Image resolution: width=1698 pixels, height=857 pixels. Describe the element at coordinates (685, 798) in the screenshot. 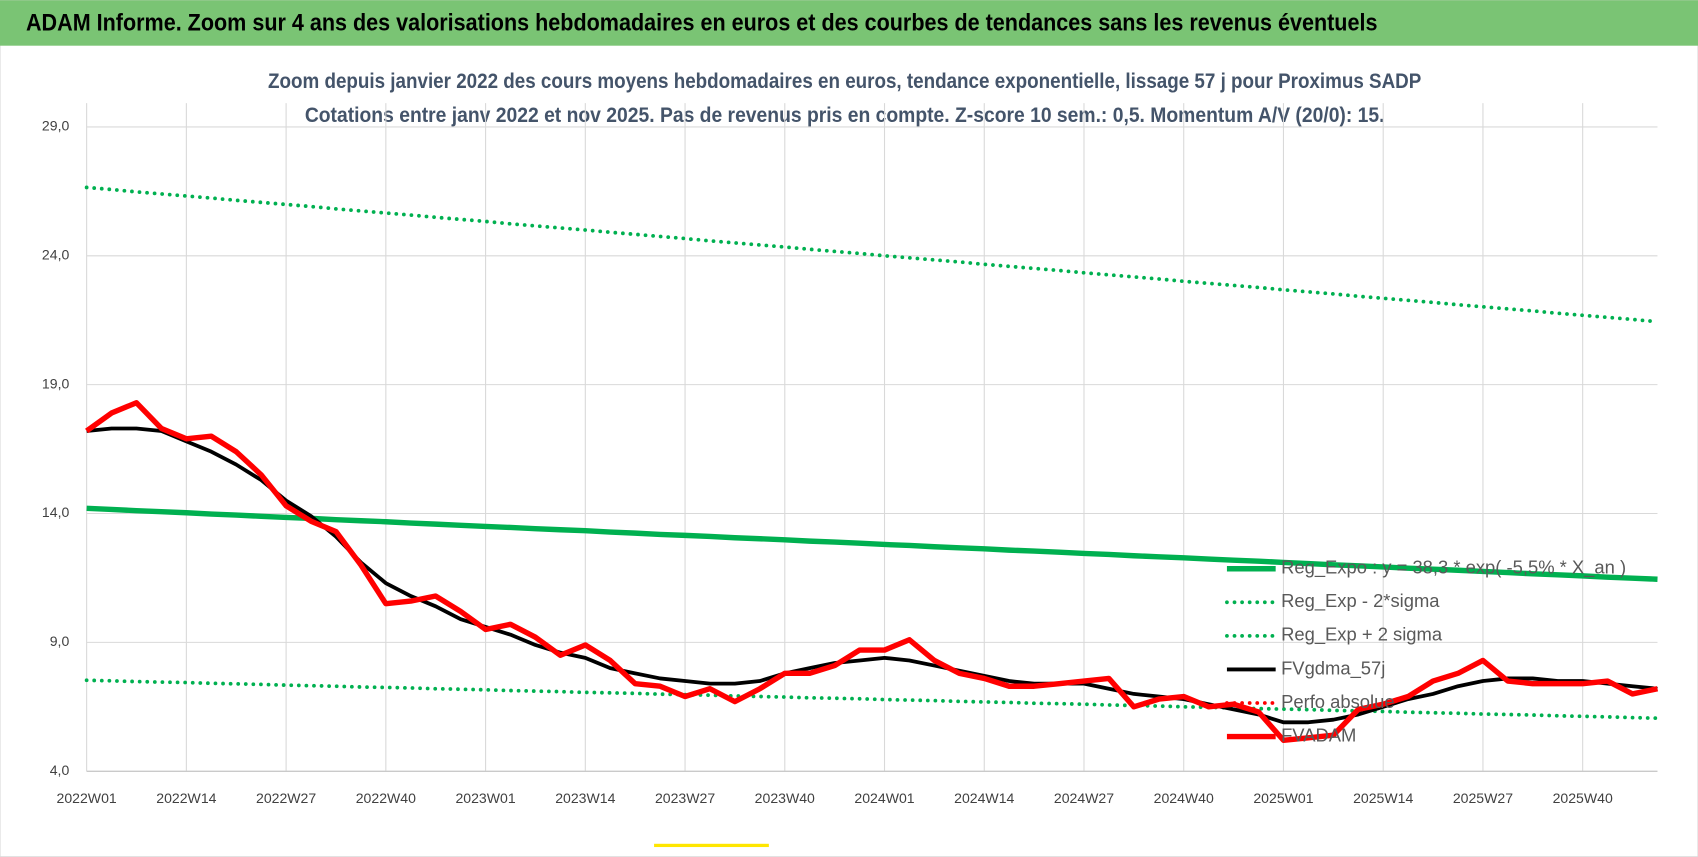

I see `x-tick-label: 2023W27` at that location.